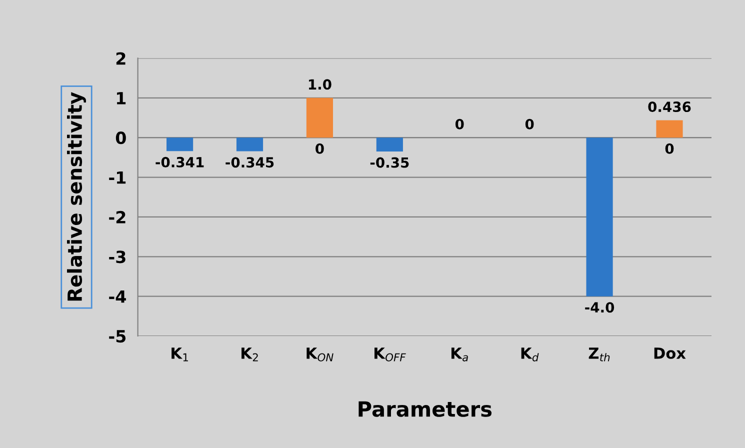  Describe the element at coordinates (320, 355) in the screenshot. I see `x-tick-label: K$_{ON}$` at that location.